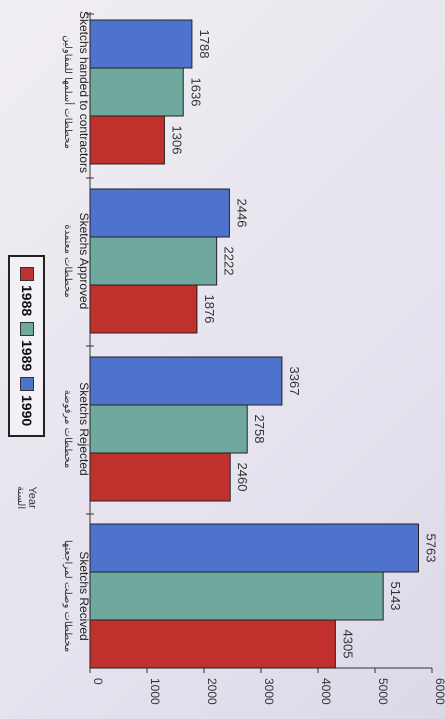  What do you see at coordinates (155, 691) in the screenshot?
I see `value-axis-tick-label: 1000` at bounding box center [155, 691].